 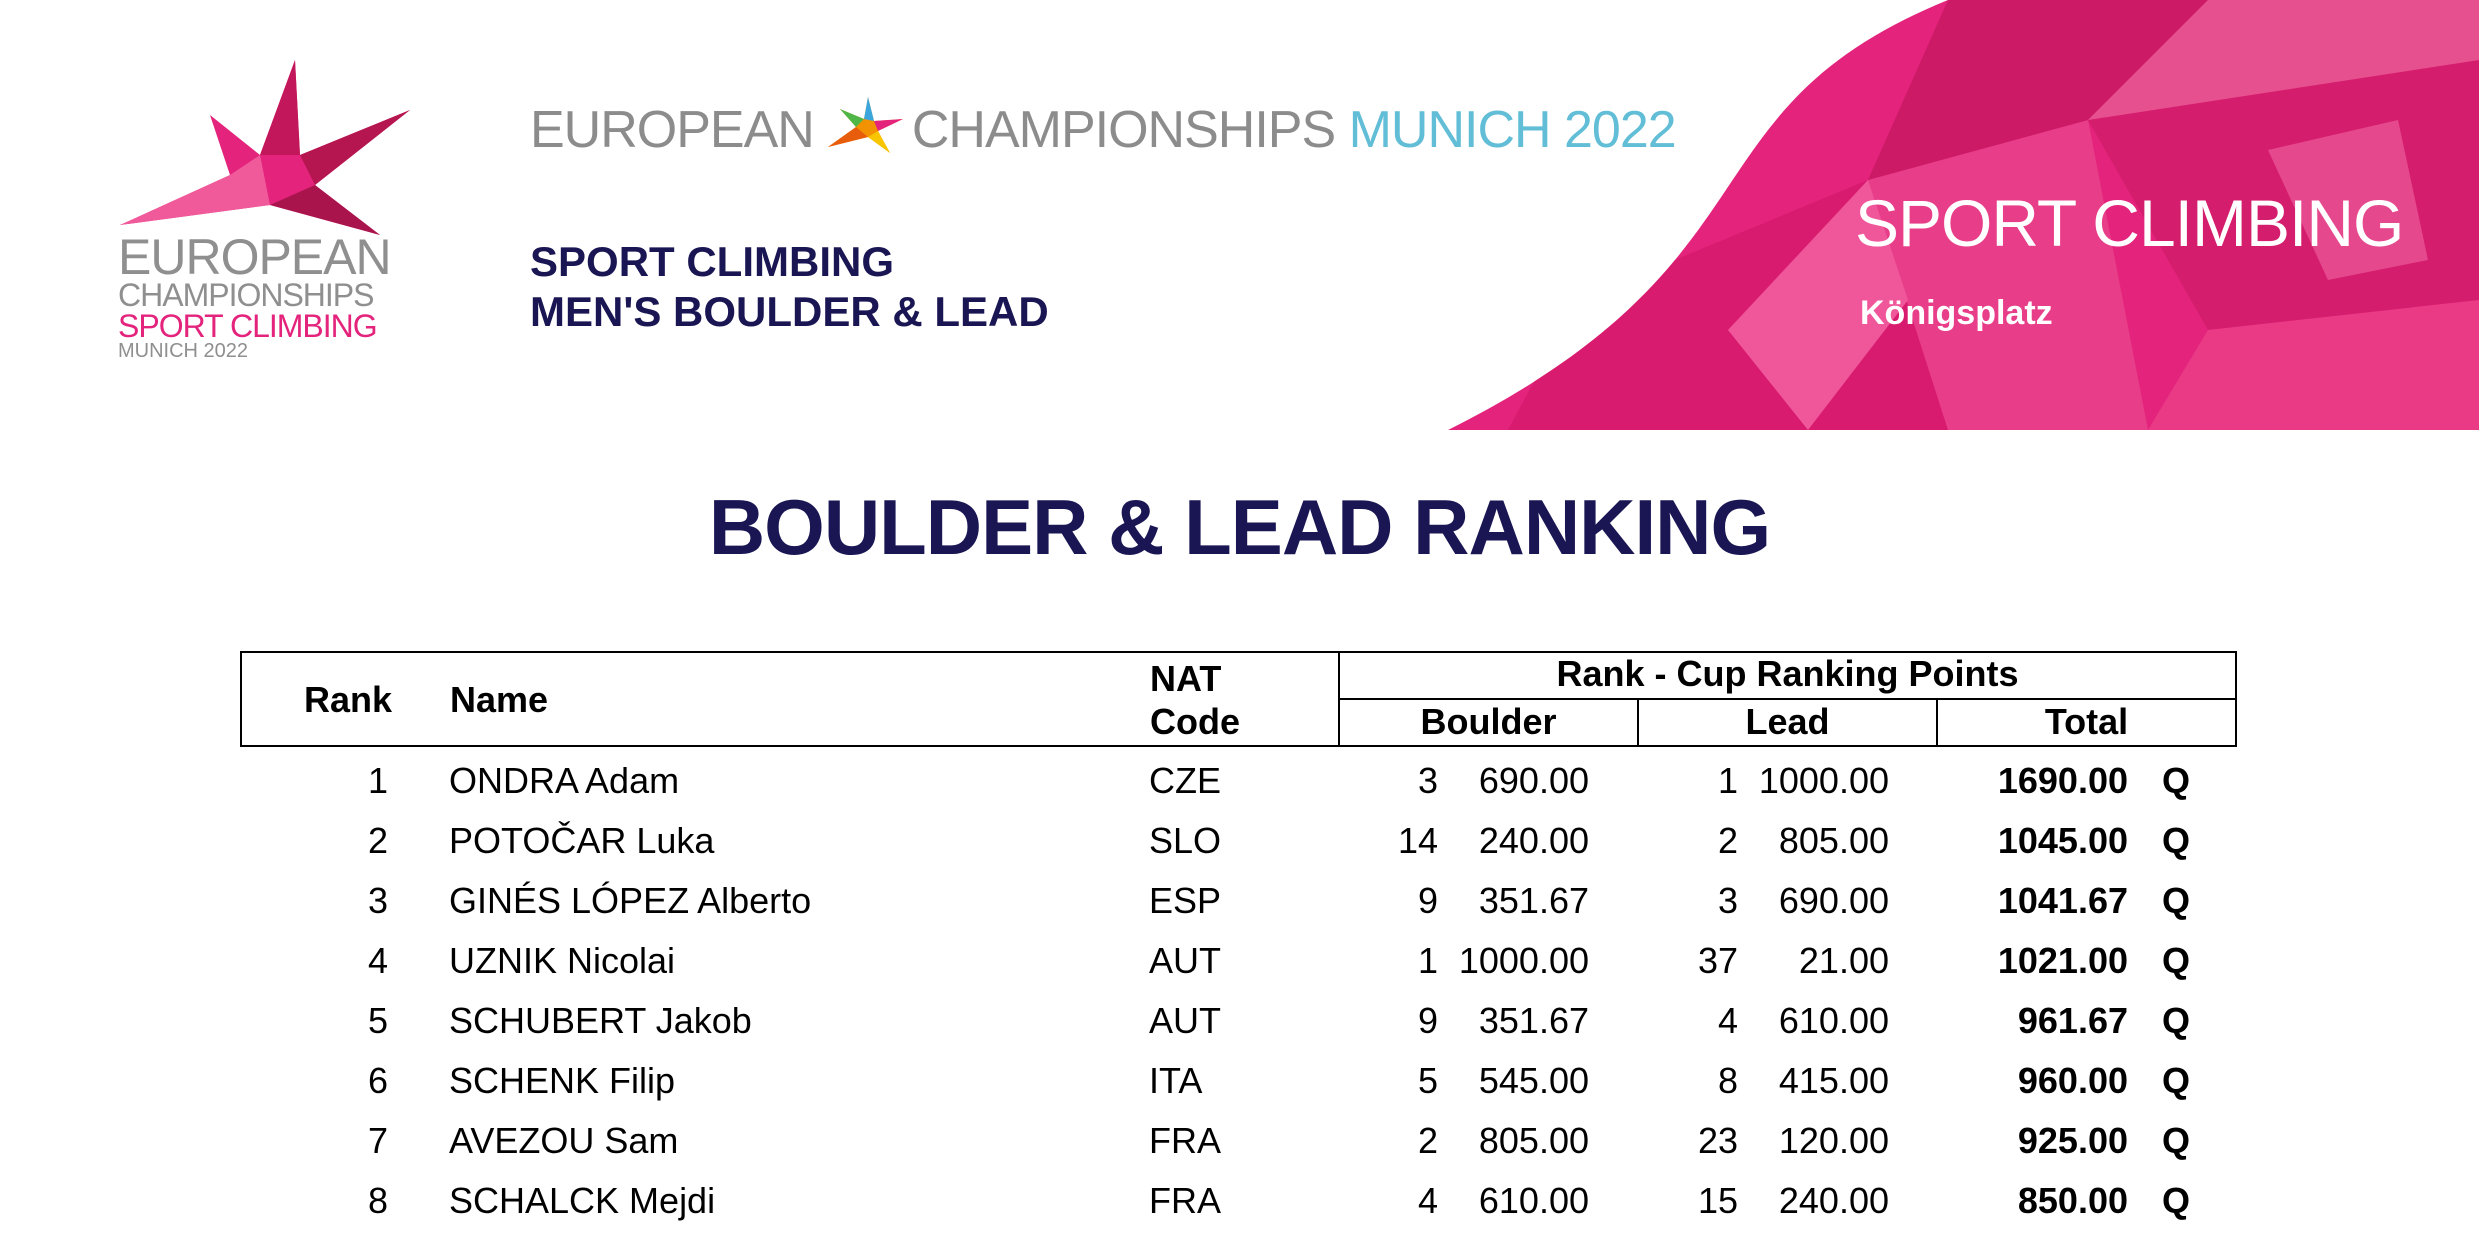 What do you see at coordinates (377, 1140) in the screenshot?
I see `rank-cell: 7` at bounding box center [377, 1140].